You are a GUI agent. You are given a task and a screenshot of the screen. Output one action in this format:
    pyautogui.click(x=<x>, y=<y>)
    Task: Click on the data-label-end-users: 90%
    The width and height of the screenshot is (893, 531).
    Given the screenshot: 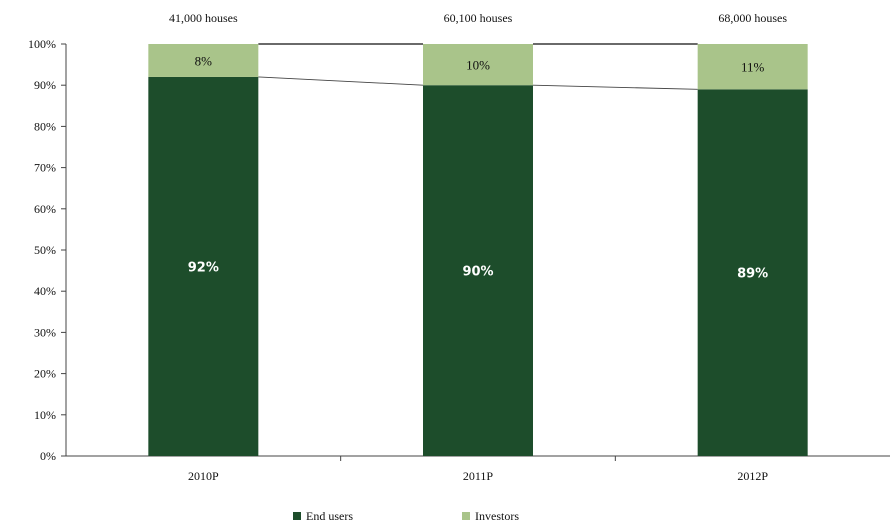 What is the action you would take?
    pyautogui.click(x=477, y=272)
    